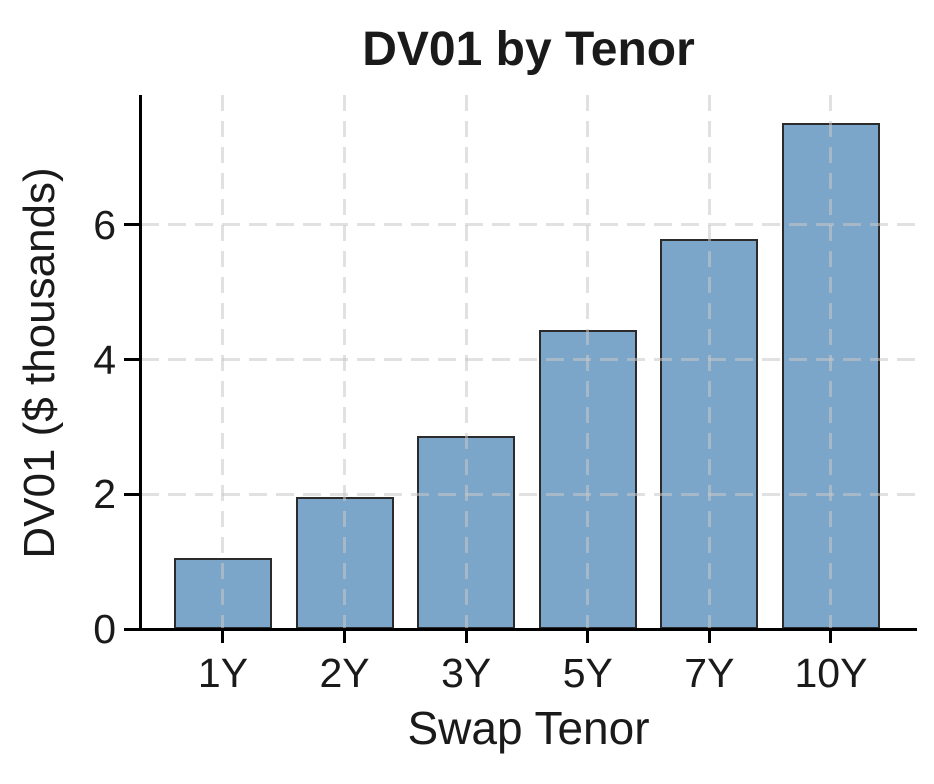 Image resolution: width=934 pixels, height=784 pixels. Describe the element at coordinates (528, 629) in the screenshot. I see `x-axis-spine` at that location.